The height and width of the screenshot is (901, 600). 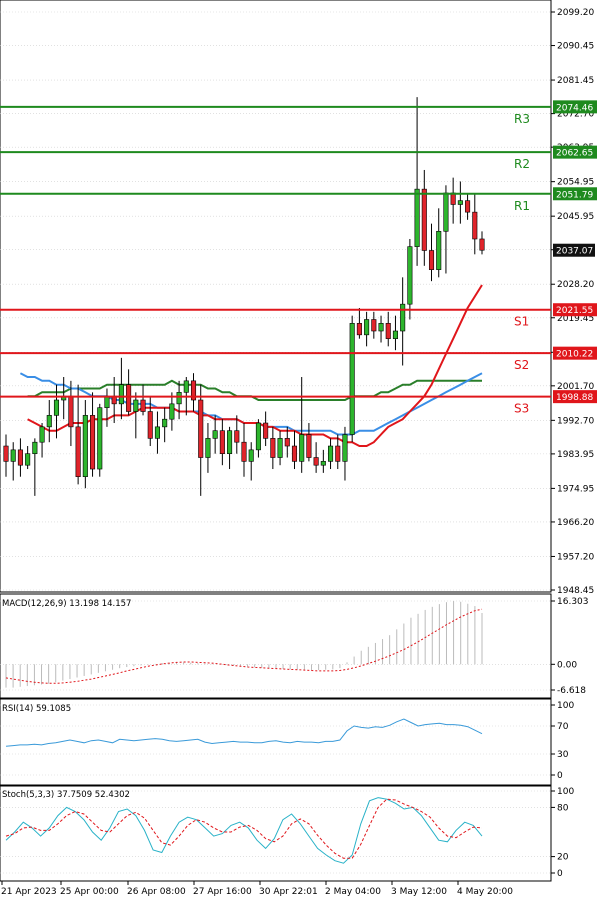 What do you see at coordinates (244, 646) in the screenshot?
I see `macd-signal-line` at bounding box center [244, 646].